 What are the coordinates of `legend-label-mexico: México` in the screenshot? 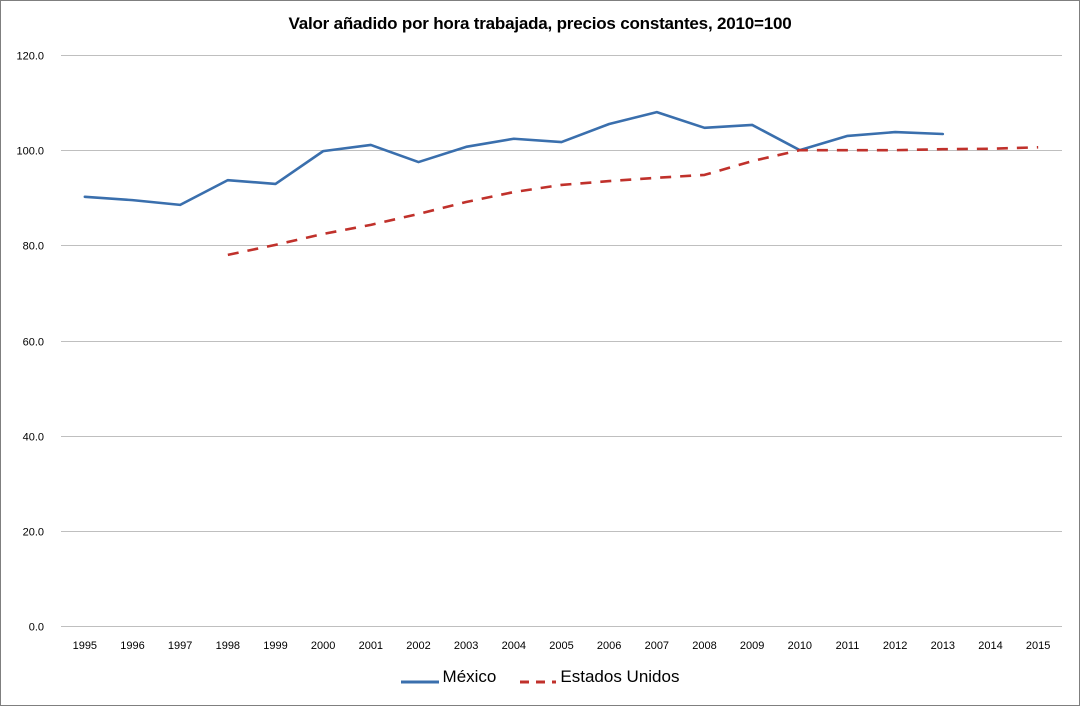 It's located at (469, 676).